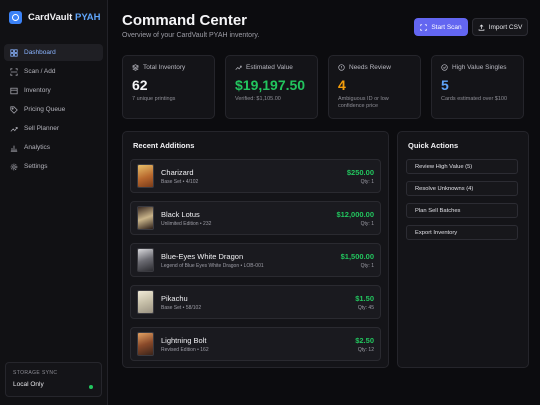 The width and height of the screenshot is (540, 405). Describe the element at coordinates (53, 90) in the screenshot. I see `sidebar-item-inventory: Inventory` at that location.